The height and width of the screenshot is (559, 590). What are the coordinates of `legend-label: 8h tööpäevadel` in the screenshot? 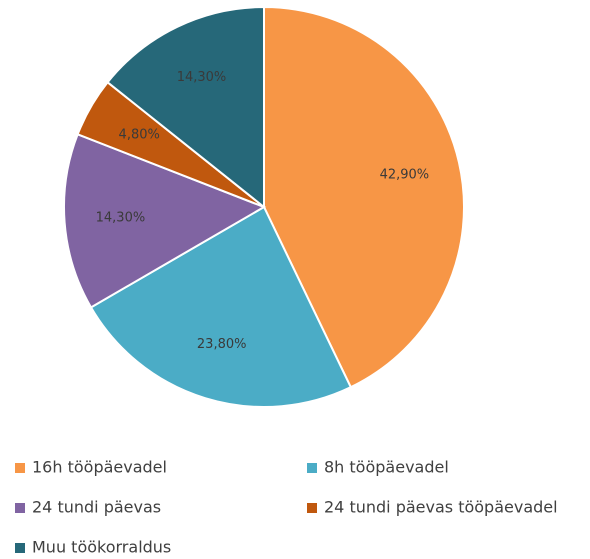 It's located at (386, 467).